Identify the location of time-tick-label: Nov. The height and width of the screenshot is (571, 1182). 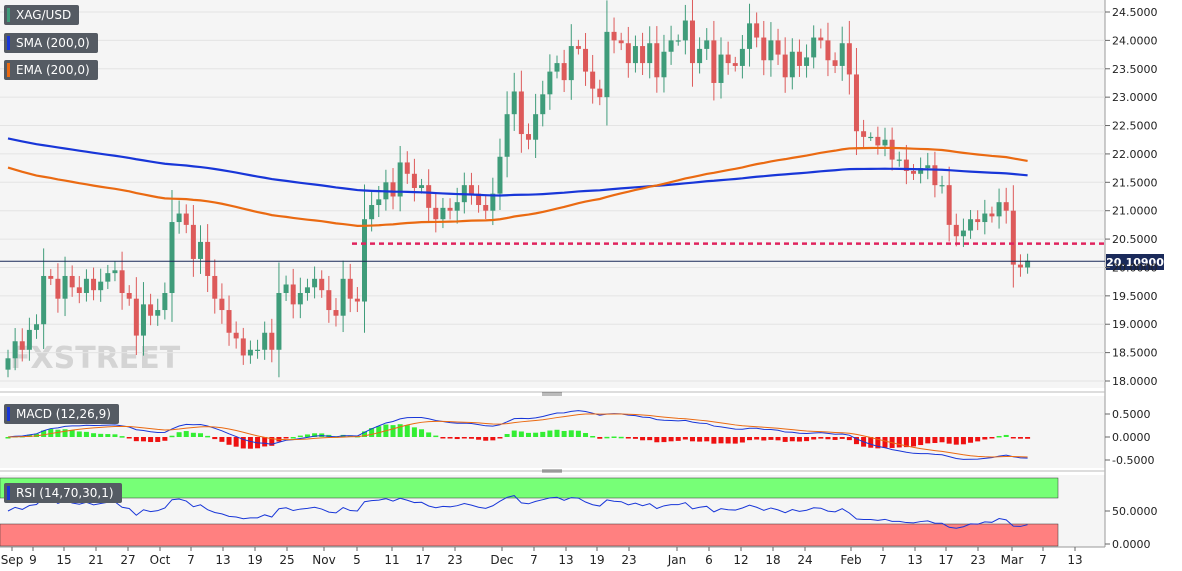
(323, 560).